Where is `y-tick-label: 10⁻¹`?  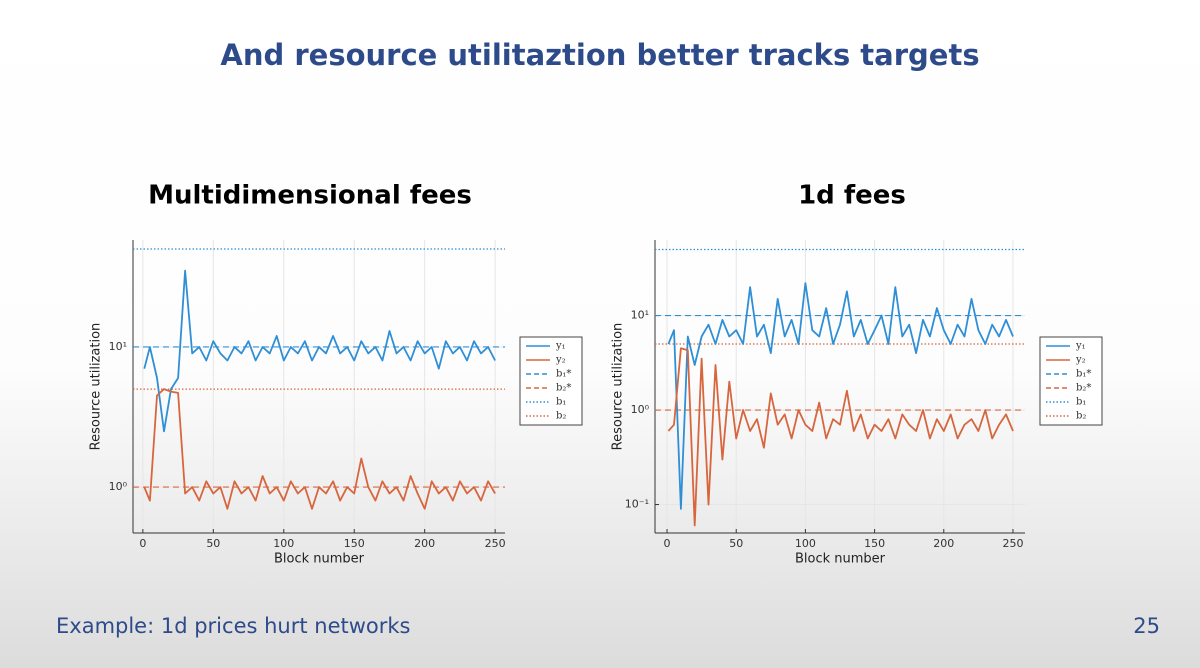
y-tick-label: 10⁻¹ is located at coordinates (637, 504).